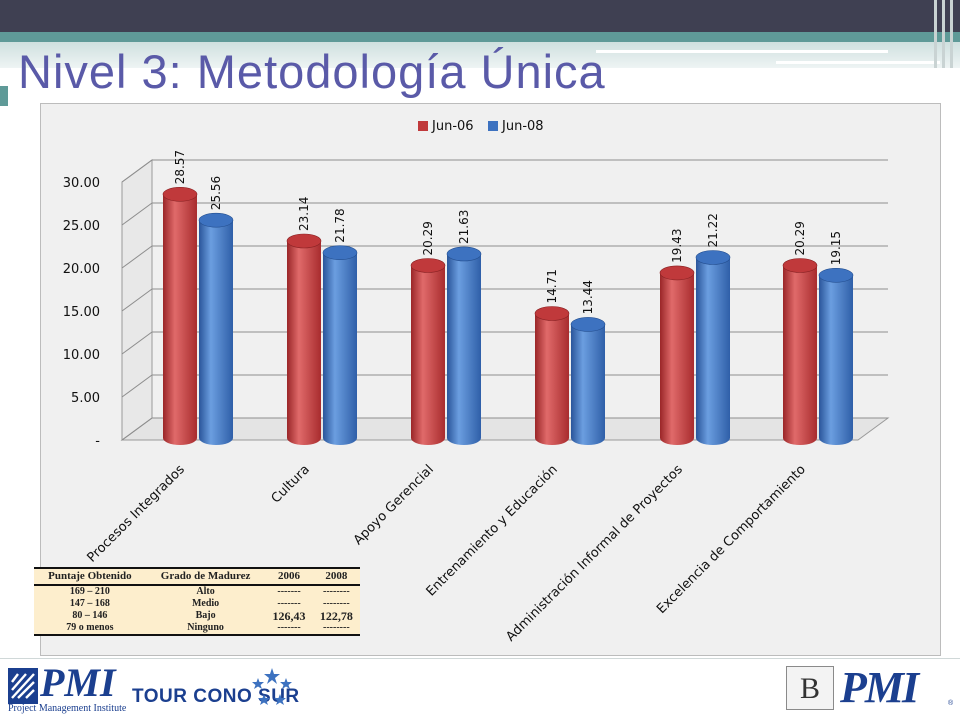 The height and width of the screenshot is (720, 960). Describe the element at coordinates (480, 37) in the screenshot. I see `teal-banner` at that location.